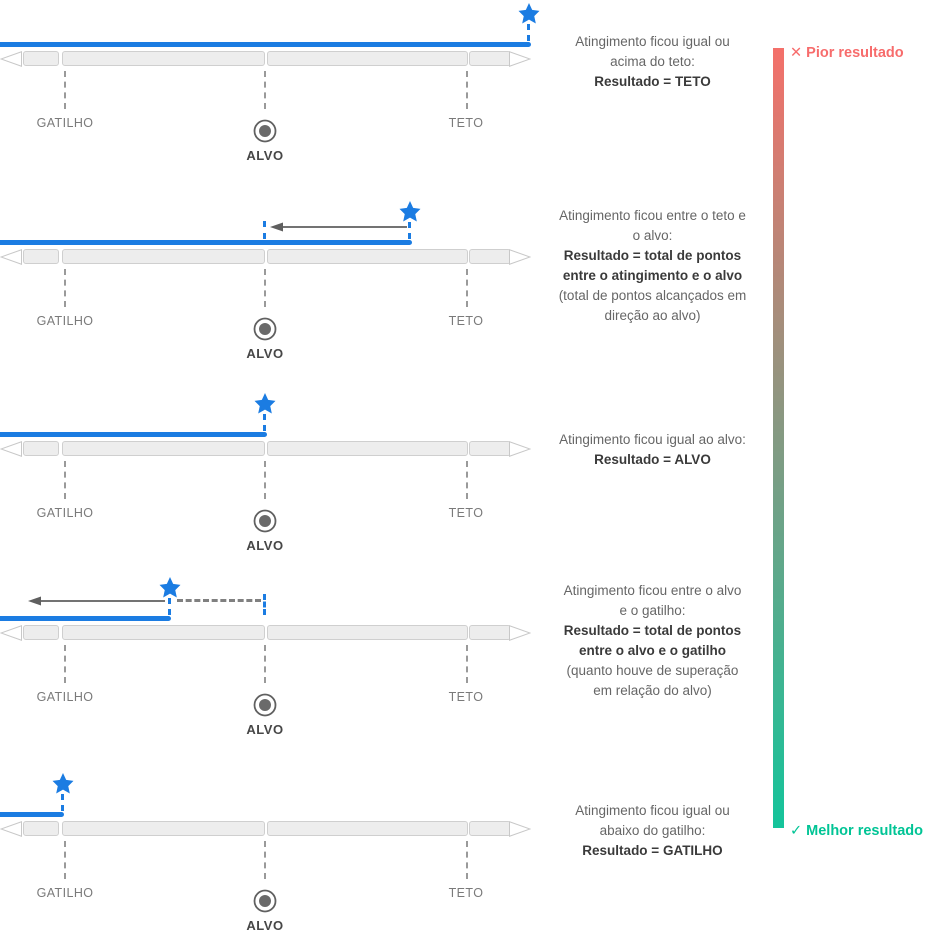  Describe the element at coordinates (796, 53) in the screenshot. I see `cross-icon: ✕` at that location.